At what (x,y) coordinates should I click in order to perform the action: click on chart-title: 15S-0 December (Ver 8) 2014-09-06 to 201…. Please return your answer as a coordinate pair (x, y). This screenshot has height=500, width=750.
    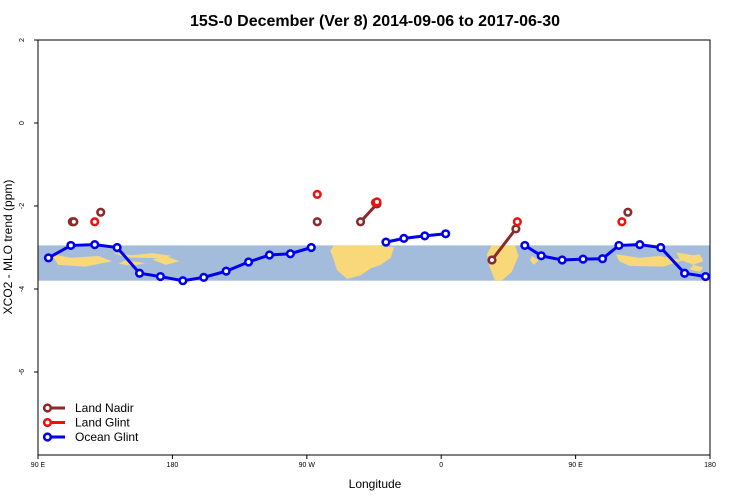
    Looking at the image, I should click on (375, 21).